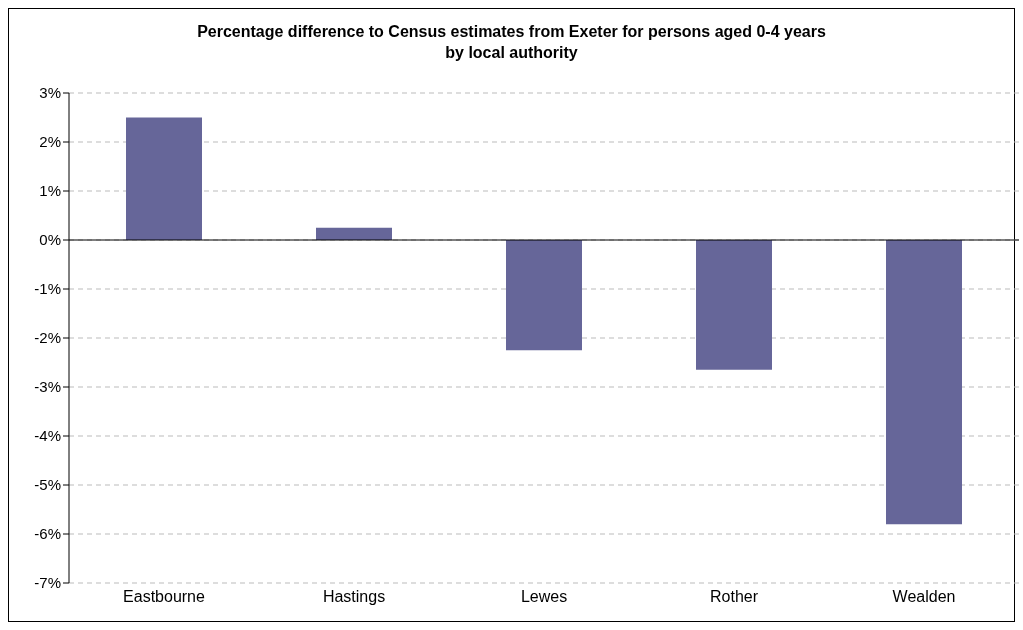  I want to click on y-tick-label: -7%, so click(47, 583).